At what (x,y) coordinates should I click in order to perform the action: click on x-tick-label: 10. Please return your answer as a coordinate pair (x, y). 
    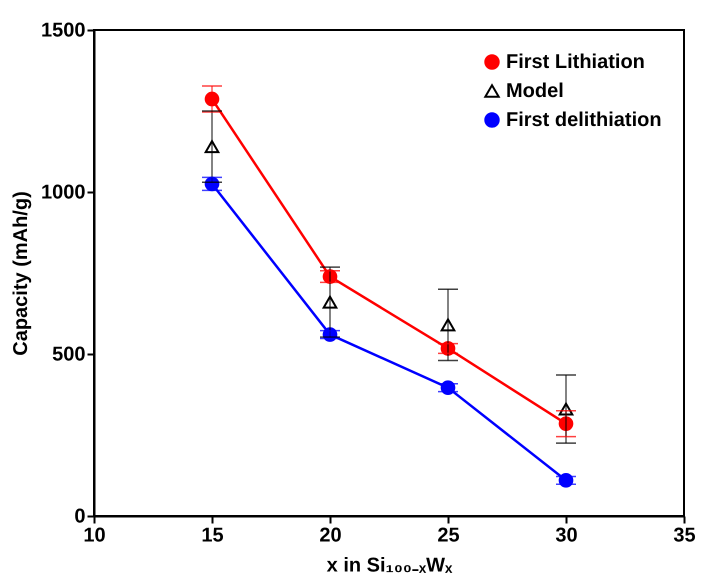
    Looking at the image, I should click on (94, 535).